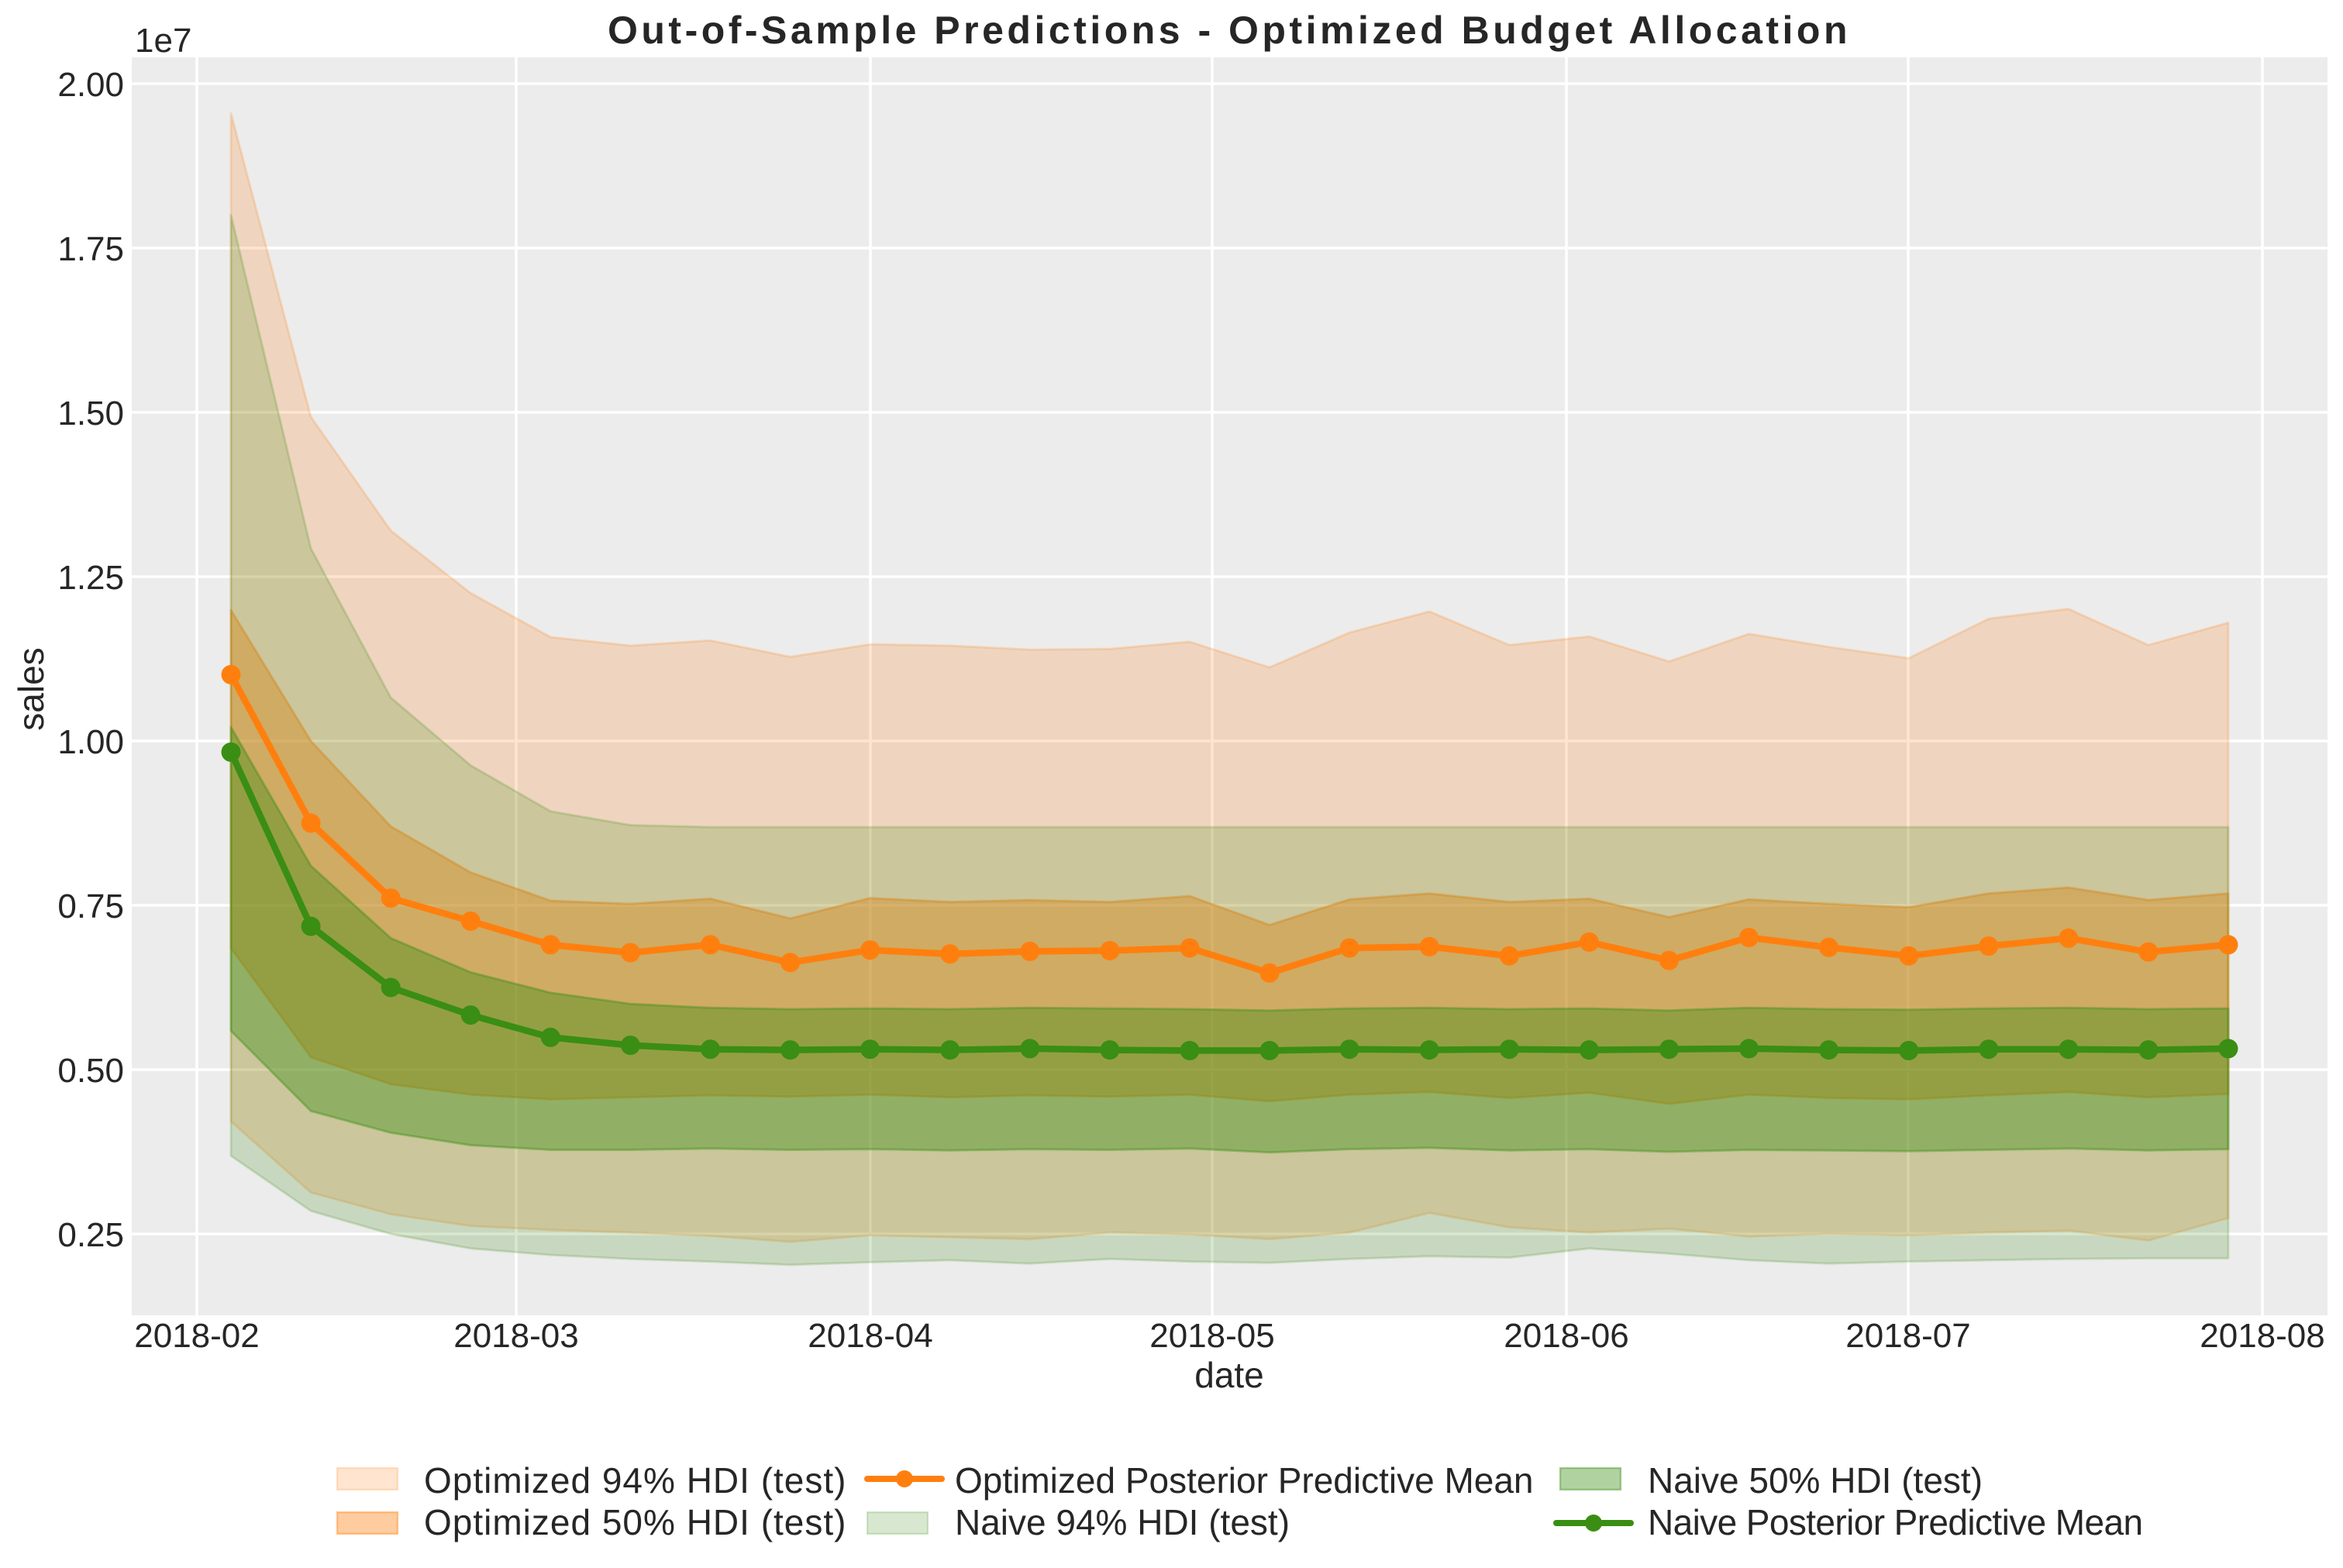 This screenshot has width=2343, height=1568. I want to click on svg-text:Optimized Posterior Predictive: Optimized Posterior Predictive Mean, so click(1244, 1480).